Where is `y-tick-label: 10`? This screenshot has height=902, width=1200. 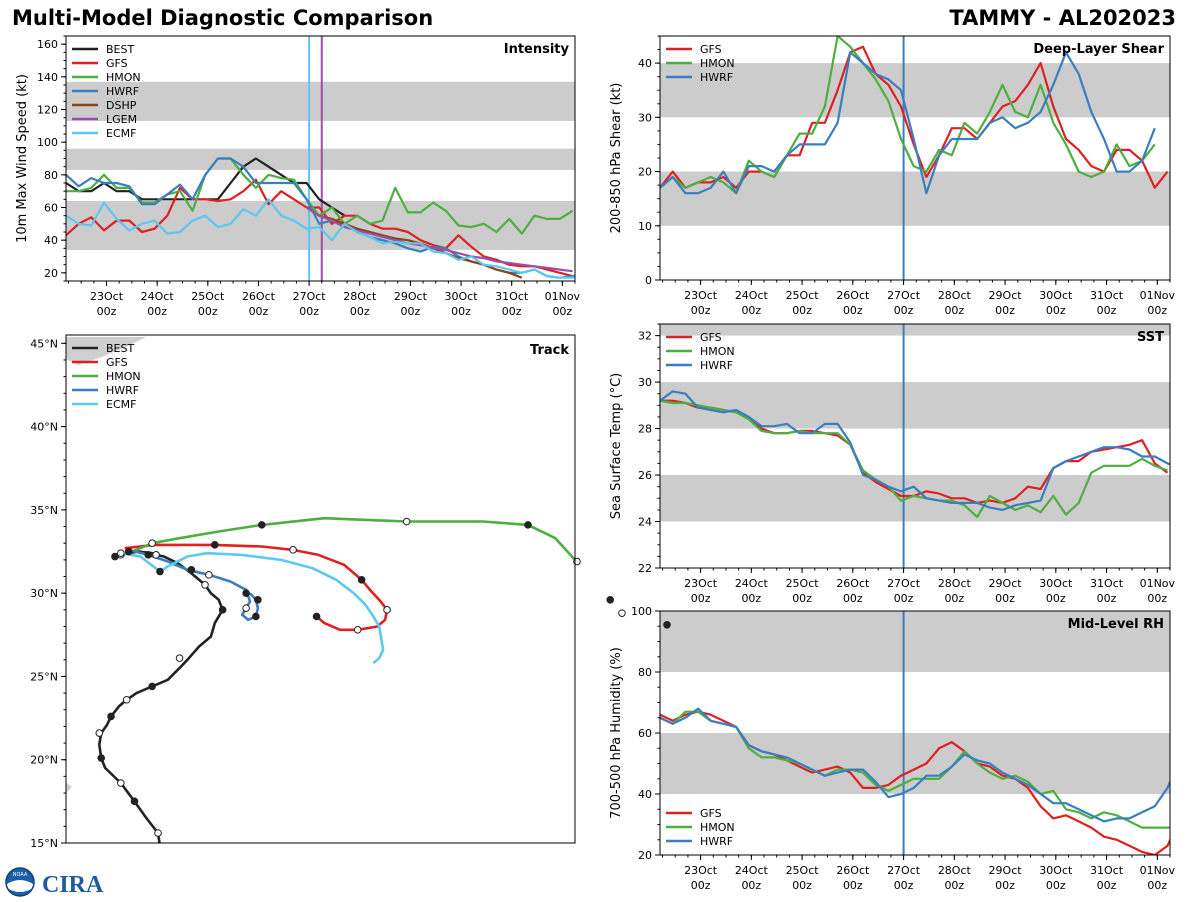
y-tick-label: 10 is located at coordinates (645, 226).